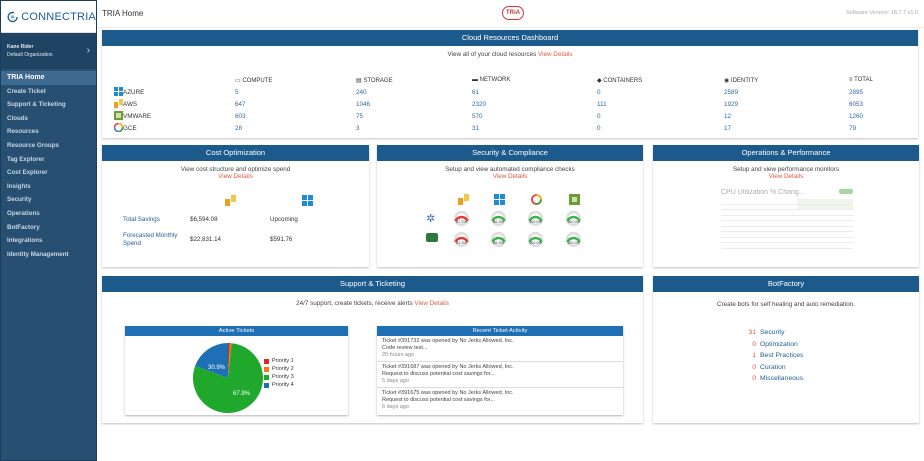 The height and width of the screenshot is (461, 924). What do you see at coordinates (731, 92) in the screenshot?
I see `cell-value: 2589` at bounding box center [731, 92].